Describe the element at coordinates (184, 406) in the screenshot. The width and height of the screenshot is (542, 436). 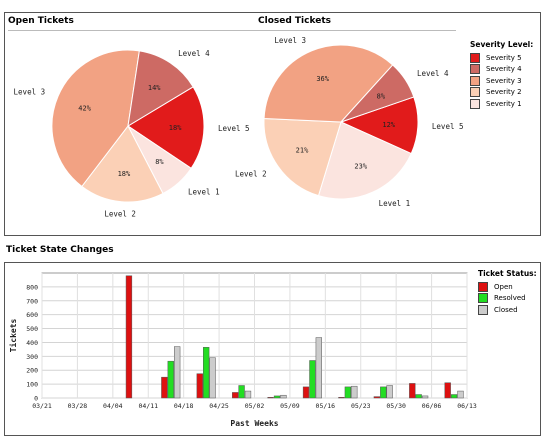
I see `x-tick-label: 04/18` at that location.